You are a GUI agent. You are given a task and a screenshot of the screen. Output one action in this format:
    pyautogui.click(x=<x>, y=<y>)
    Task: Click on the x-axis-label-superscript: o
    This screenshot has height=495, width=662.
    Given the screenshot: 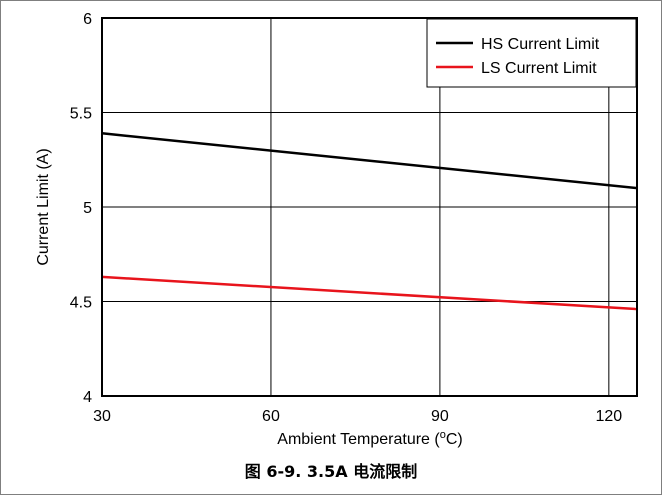 What is the action you would take?
    pyautogui.click(x=443, y=435)
    